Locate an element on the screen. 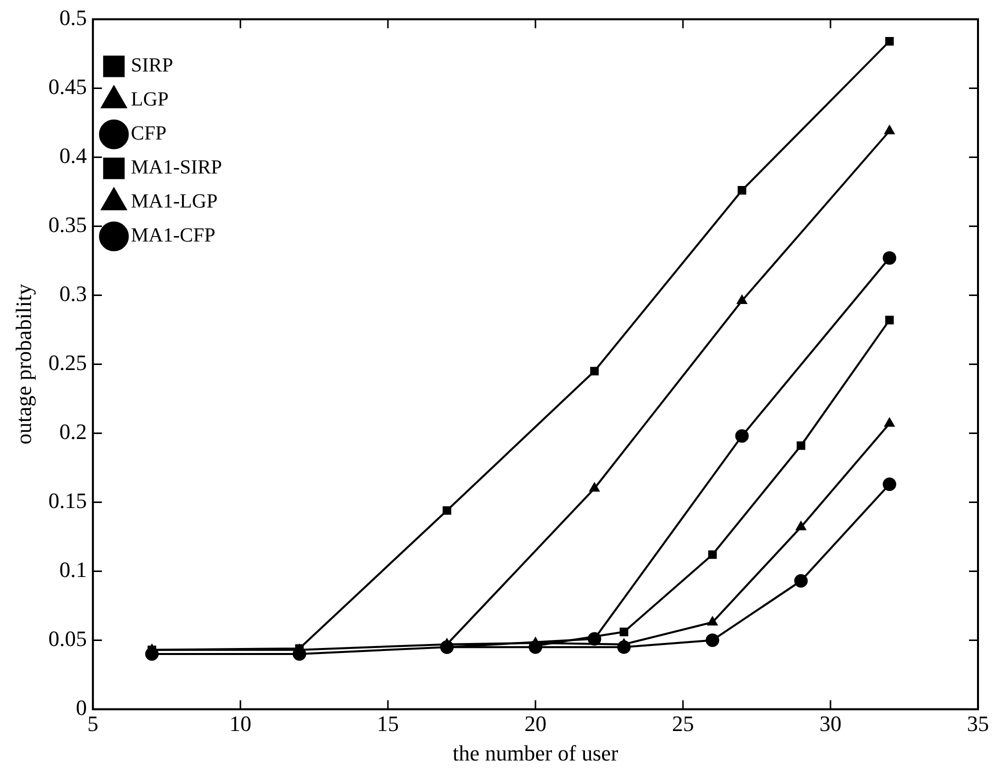  x-tick-label: 30 is located at coordinates (830, 723).